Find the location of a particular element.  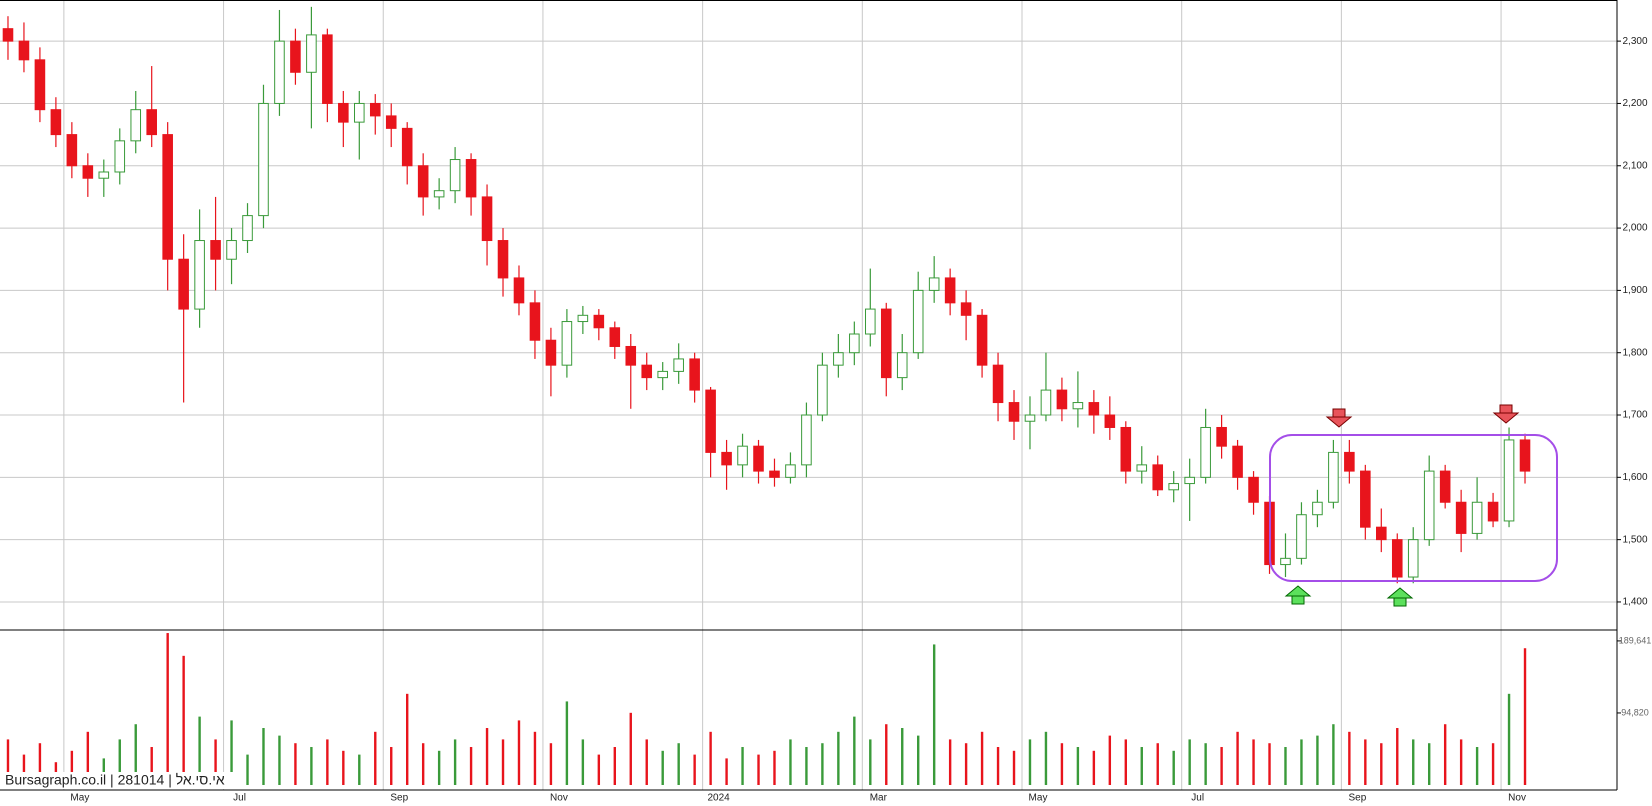

source-bg is located at coordinates (124, 780).